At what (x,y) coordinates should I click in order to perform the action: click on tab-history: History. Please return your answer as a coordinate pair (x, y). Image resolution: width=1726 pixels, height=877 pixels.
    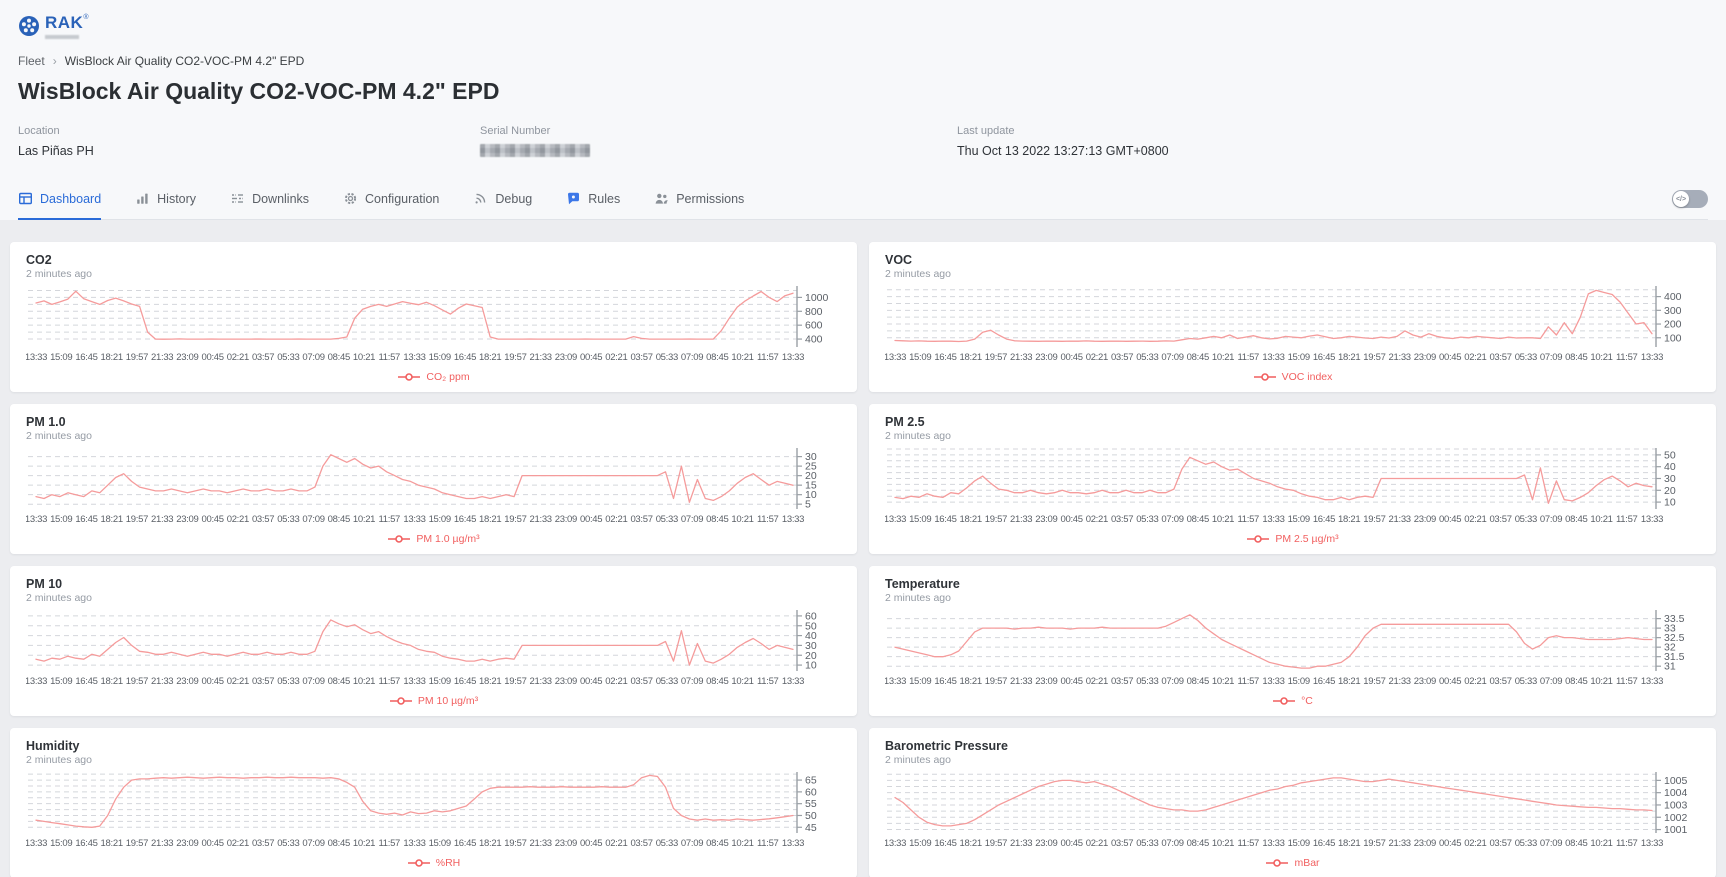
    Looking at the image, I should click on (165, 198).